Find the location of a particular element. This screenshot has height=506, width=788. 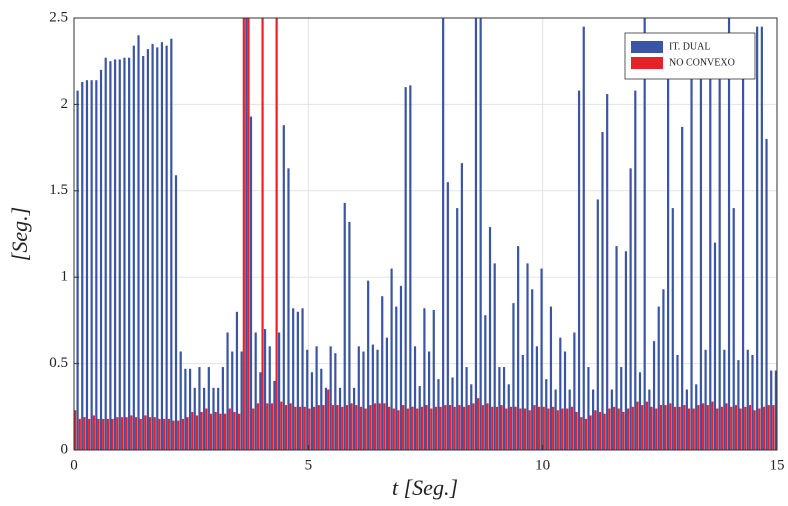

x-tick-label: 0 is located at coordinates (74, 465).